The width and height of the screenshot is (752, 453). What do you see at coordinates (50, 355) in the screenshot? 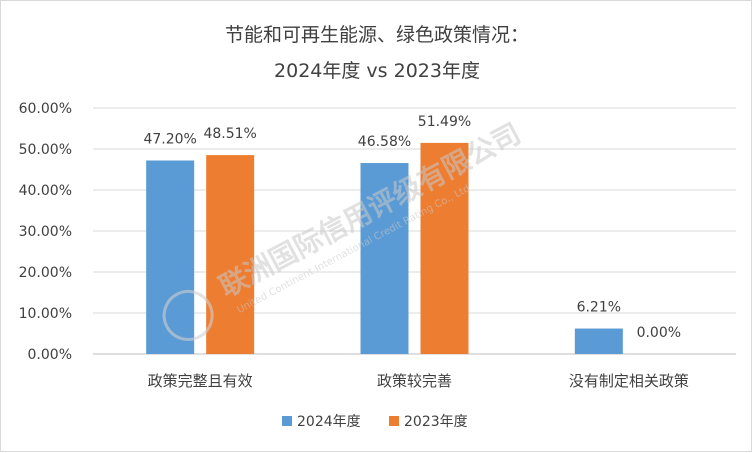
I see `y-tick-label: 0.00%` at bounding box center [50, 355].